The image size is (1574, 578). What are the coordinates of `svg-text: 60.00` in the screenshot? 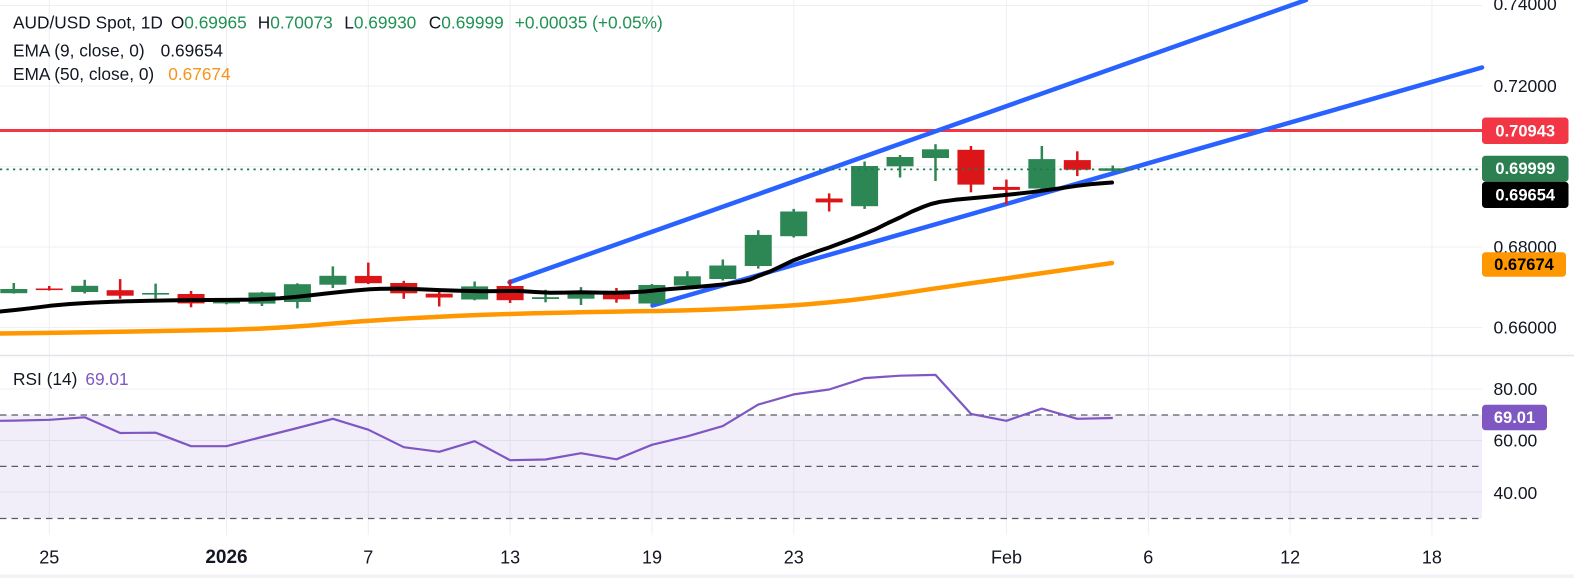 It's located at (1516, 441).